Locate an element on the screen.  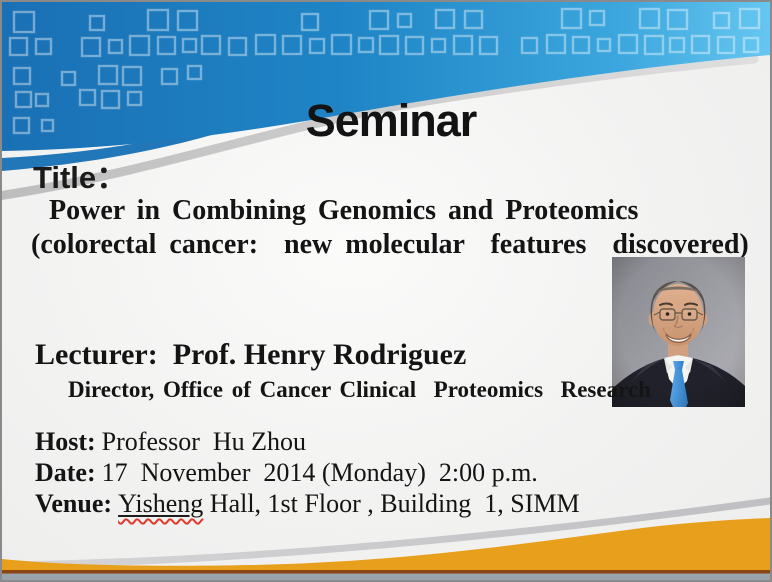
bottom-swoosh-decoration is located at coordinates (386, 538).